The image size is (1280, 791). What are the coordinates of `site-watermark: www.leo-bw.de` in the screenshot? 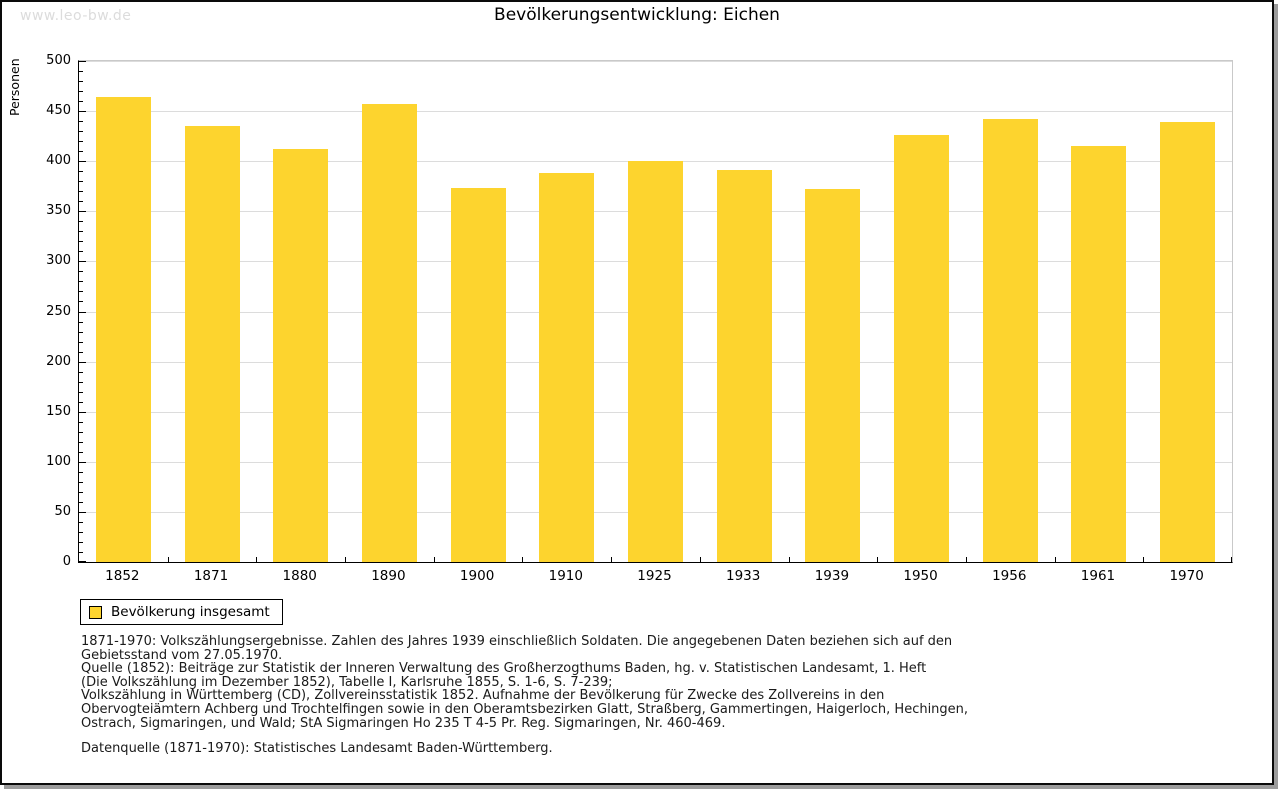 It's located at (76, 16).